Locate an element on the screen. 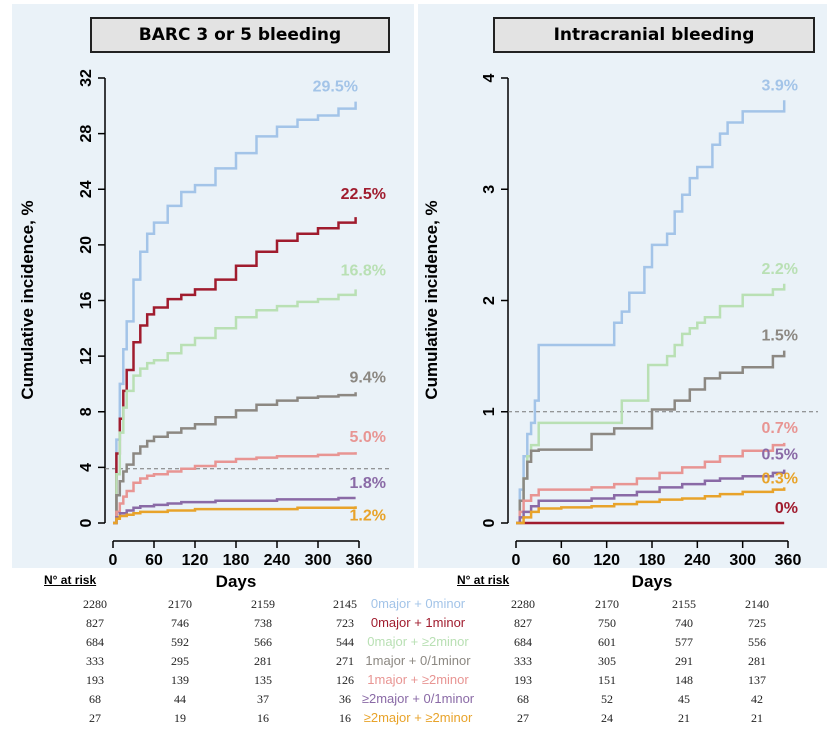 The width and height of the screenshot is (827, 731). risk-cell-right: 52 is located at coordinates (607, 699).